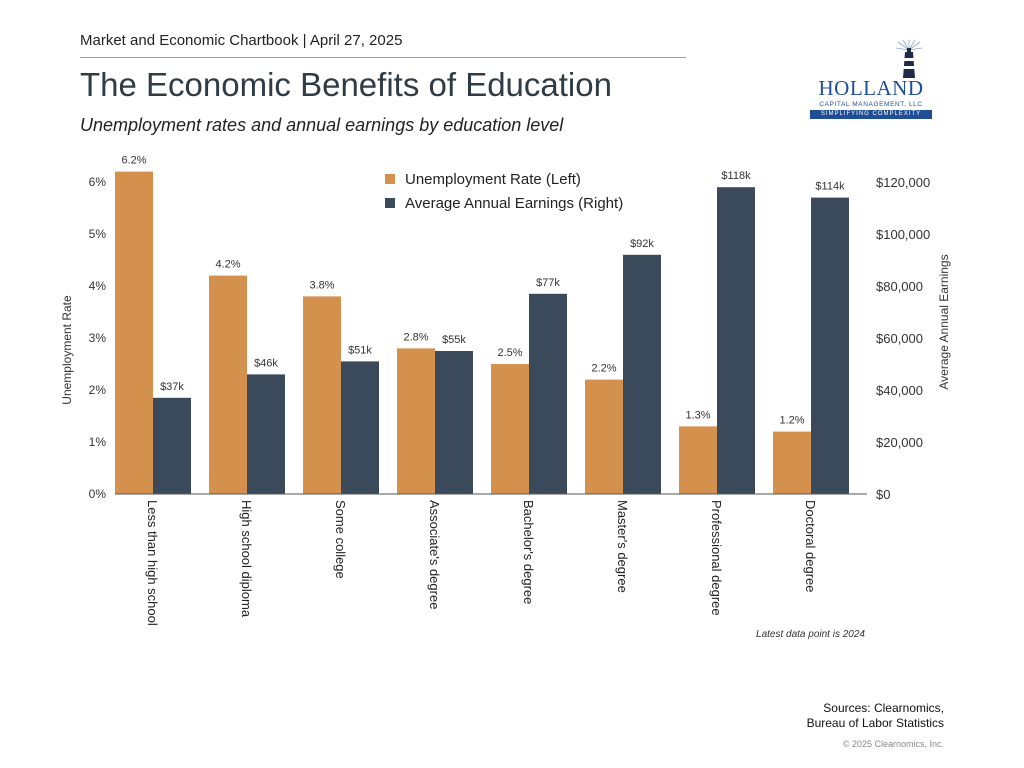  I want to click on data-label-earnings: $118k, so click(736, 176).